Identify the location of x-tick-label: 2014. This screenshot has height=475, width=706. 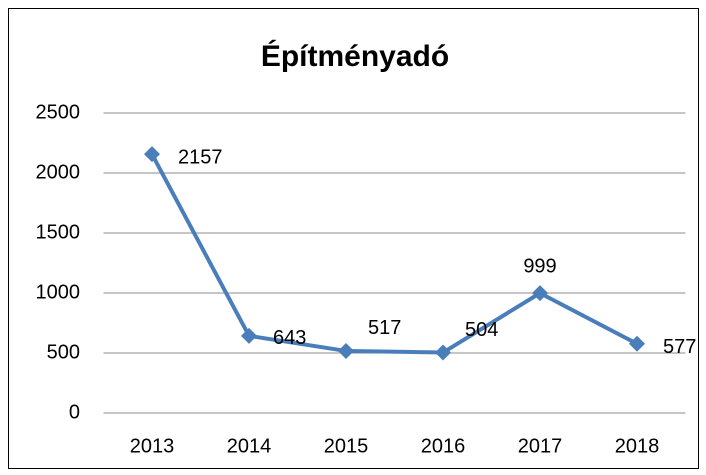
(249, 446).